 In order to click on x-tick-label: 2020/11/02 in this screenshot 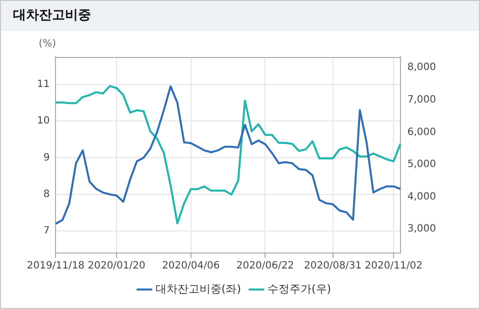, I will do `click(393, 266)`.